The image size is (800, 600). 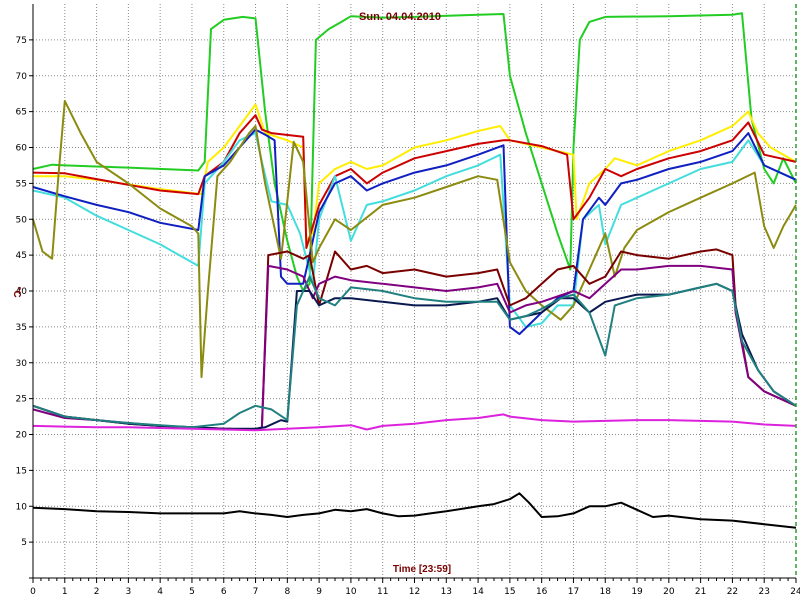 I want to click on y-tick-label: 30, so click(x=22, y=364).